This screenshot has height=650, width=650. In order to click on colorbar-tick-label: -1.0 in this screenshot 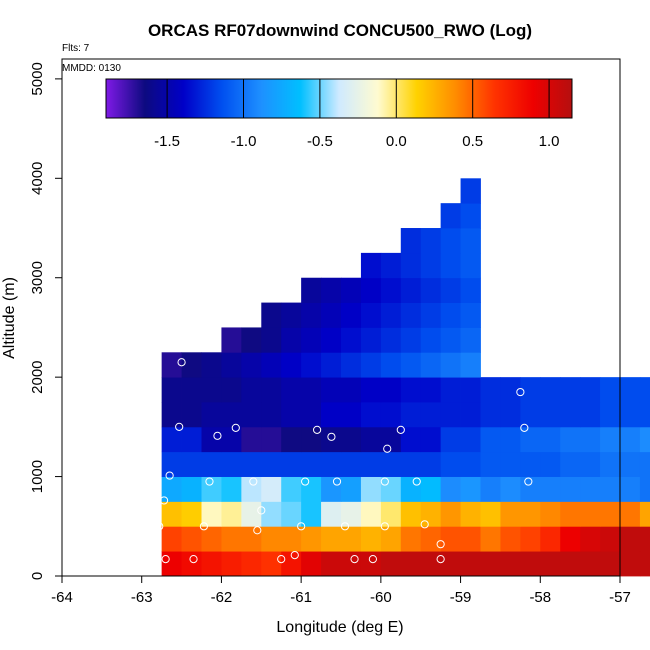, I will do `click(244, 141)`.